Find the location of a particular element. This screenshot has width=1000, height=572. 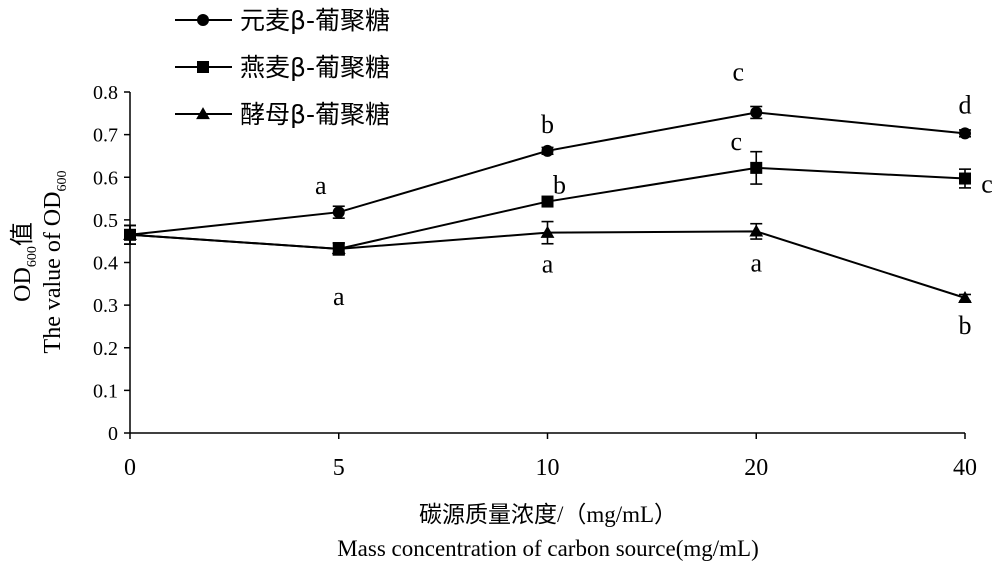

legend-label: 酵母β-葡聚糖 is located at coordinates (315, 114).